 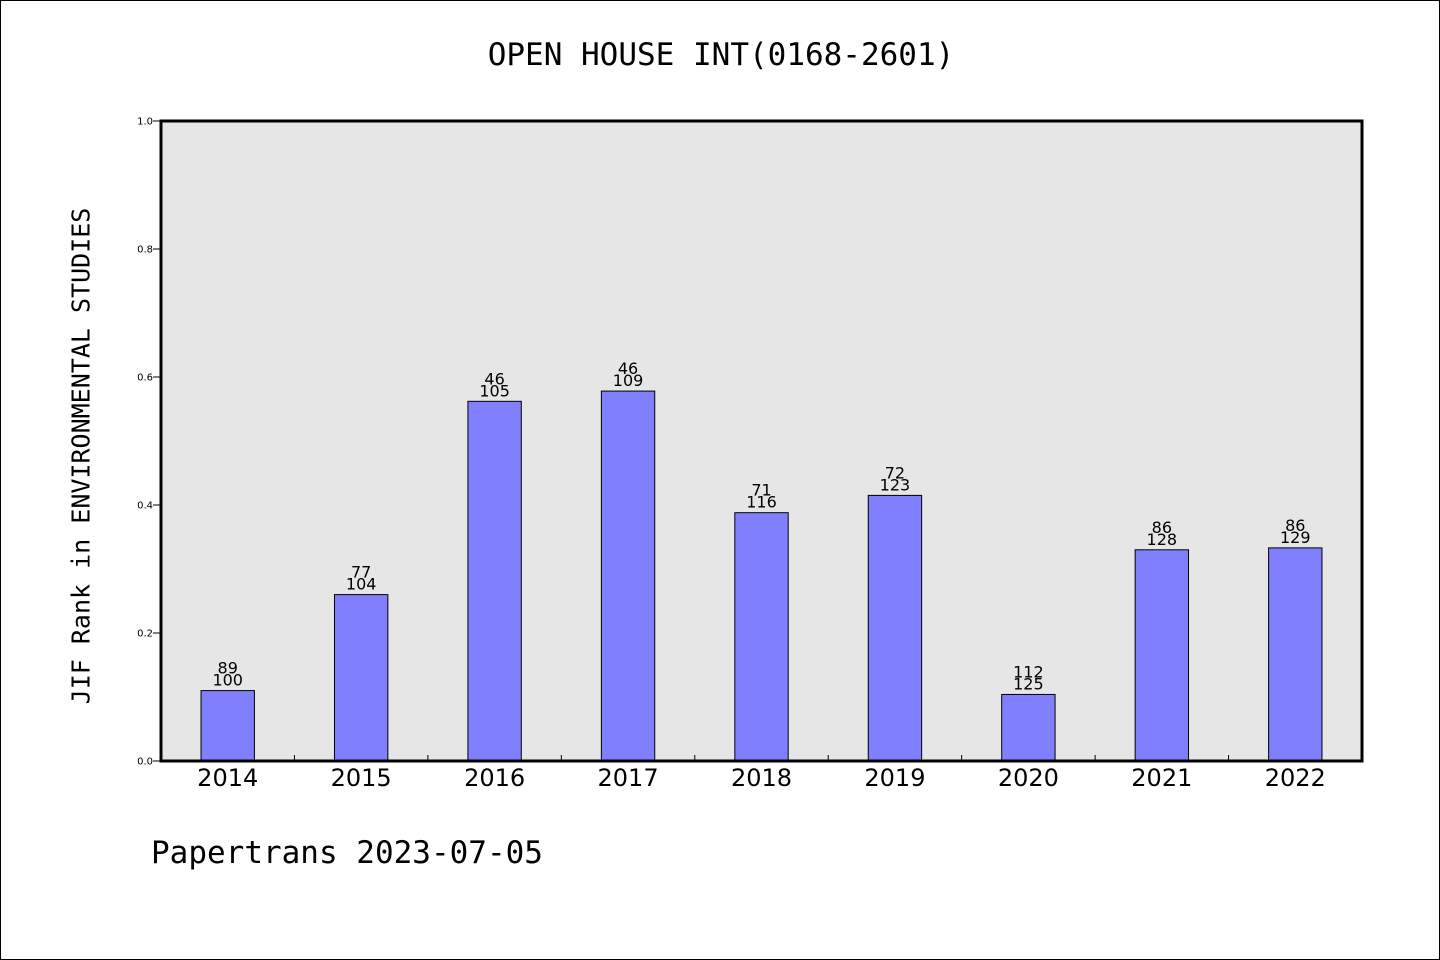 I want to click on x-tick-label: 2021, so click(x=1161, y=778).